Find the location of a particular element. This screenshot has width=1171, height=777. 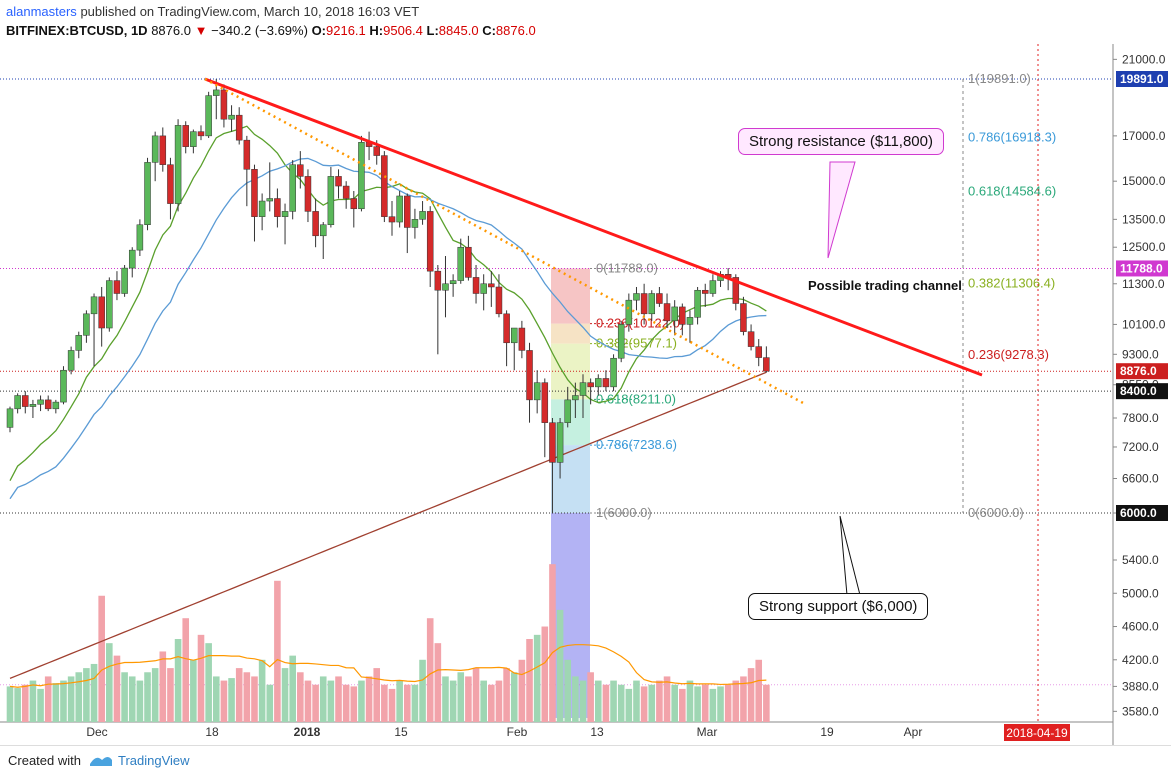

fib-right-label: 0.382(11306.4) is located at coordinates (1011, 283).